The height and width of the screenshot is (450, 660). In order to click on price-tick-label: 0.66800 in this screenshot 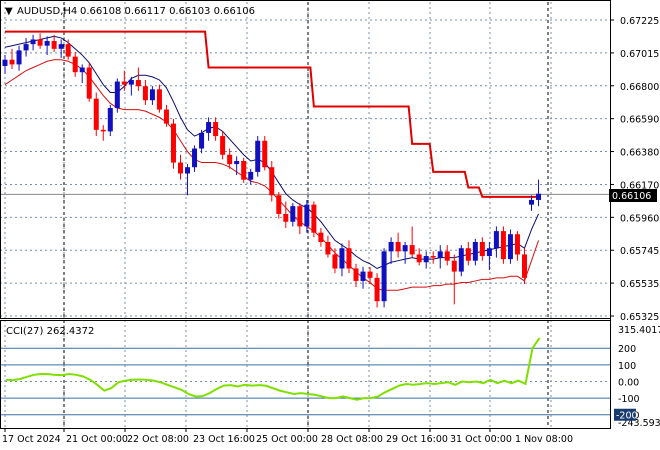, I will do `click(639, 87)`.